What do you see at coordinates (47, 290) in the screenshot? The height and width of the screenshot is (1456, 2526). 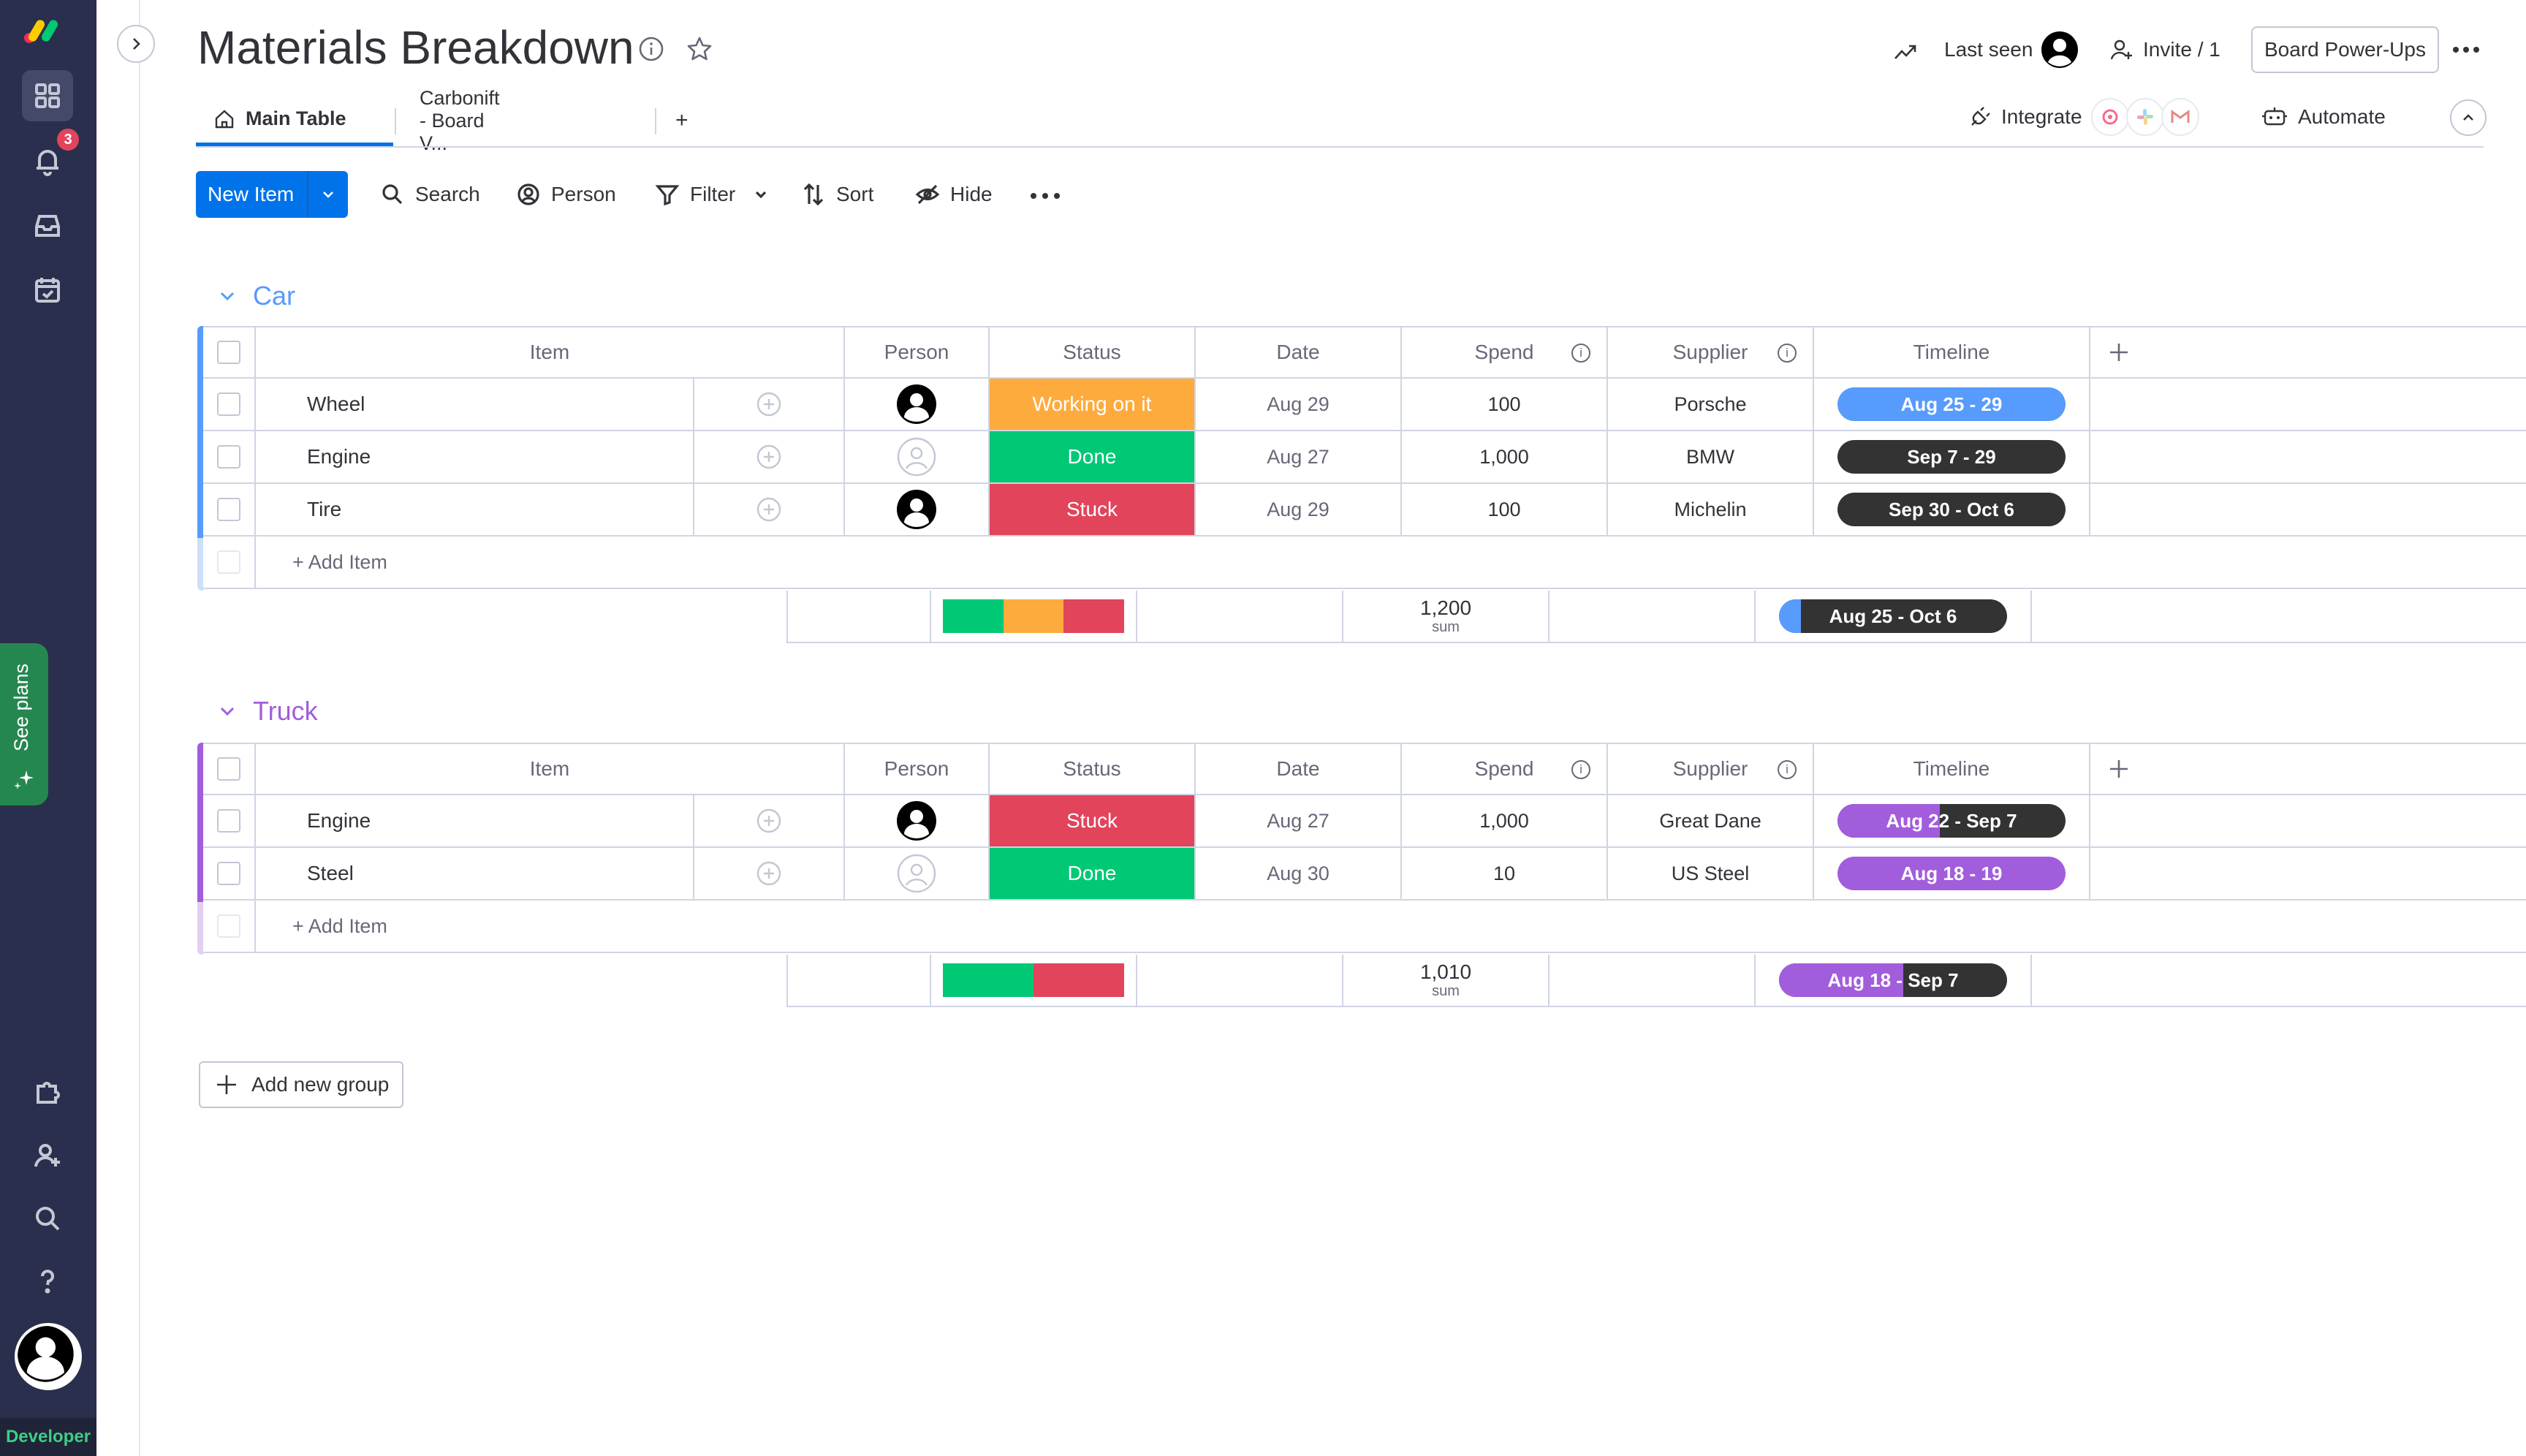 I see `my-work-calendar-icon` at bounding box center [47, 290].